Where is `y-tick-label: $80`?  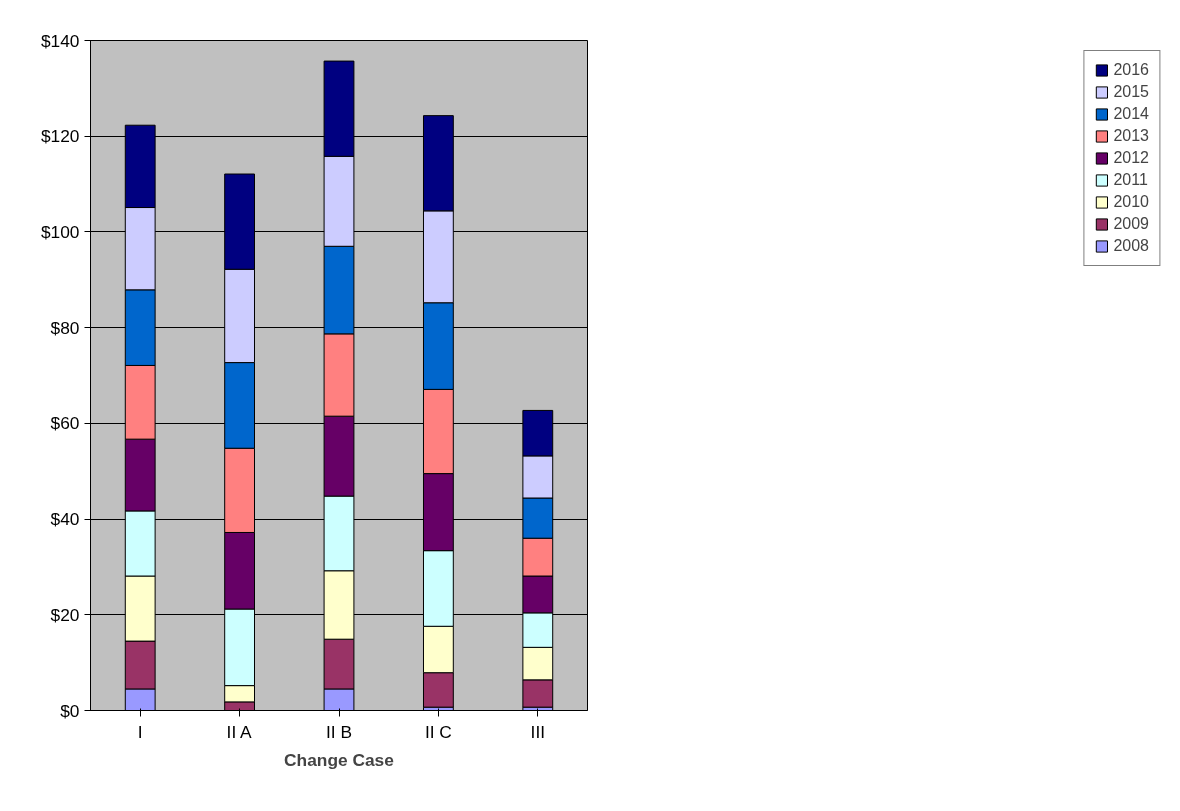
y-tick-label: $80 is located at coordinates (65, 327).